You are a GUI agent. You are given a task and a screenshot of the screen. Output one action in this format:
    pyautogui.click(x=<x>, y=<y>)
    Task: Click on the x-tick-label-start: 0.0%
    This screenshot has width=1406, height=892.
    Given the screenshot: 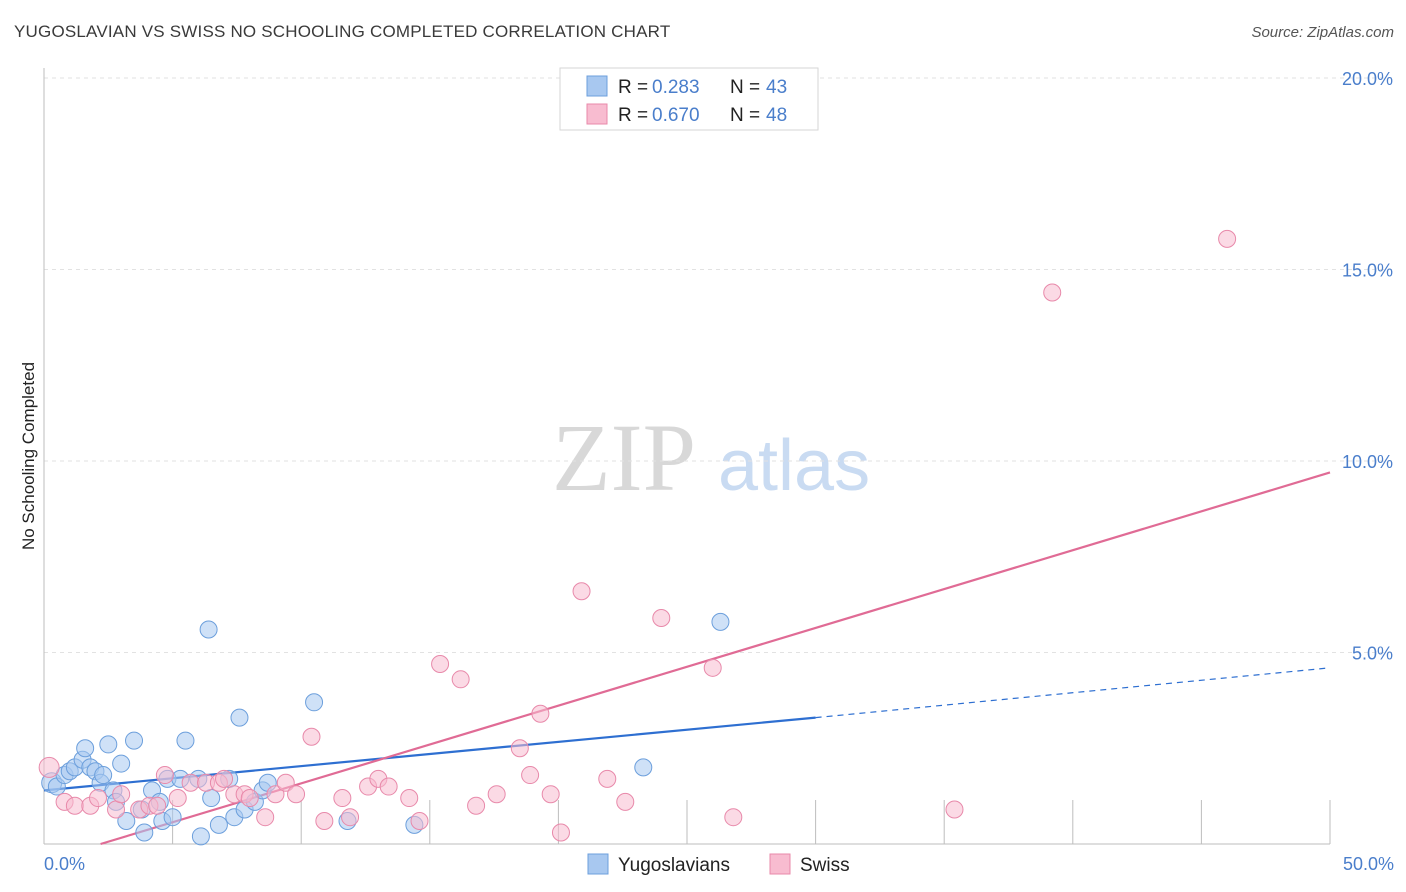 What is the action you would take?
    pyautogui.click(x=64, y=864)
    